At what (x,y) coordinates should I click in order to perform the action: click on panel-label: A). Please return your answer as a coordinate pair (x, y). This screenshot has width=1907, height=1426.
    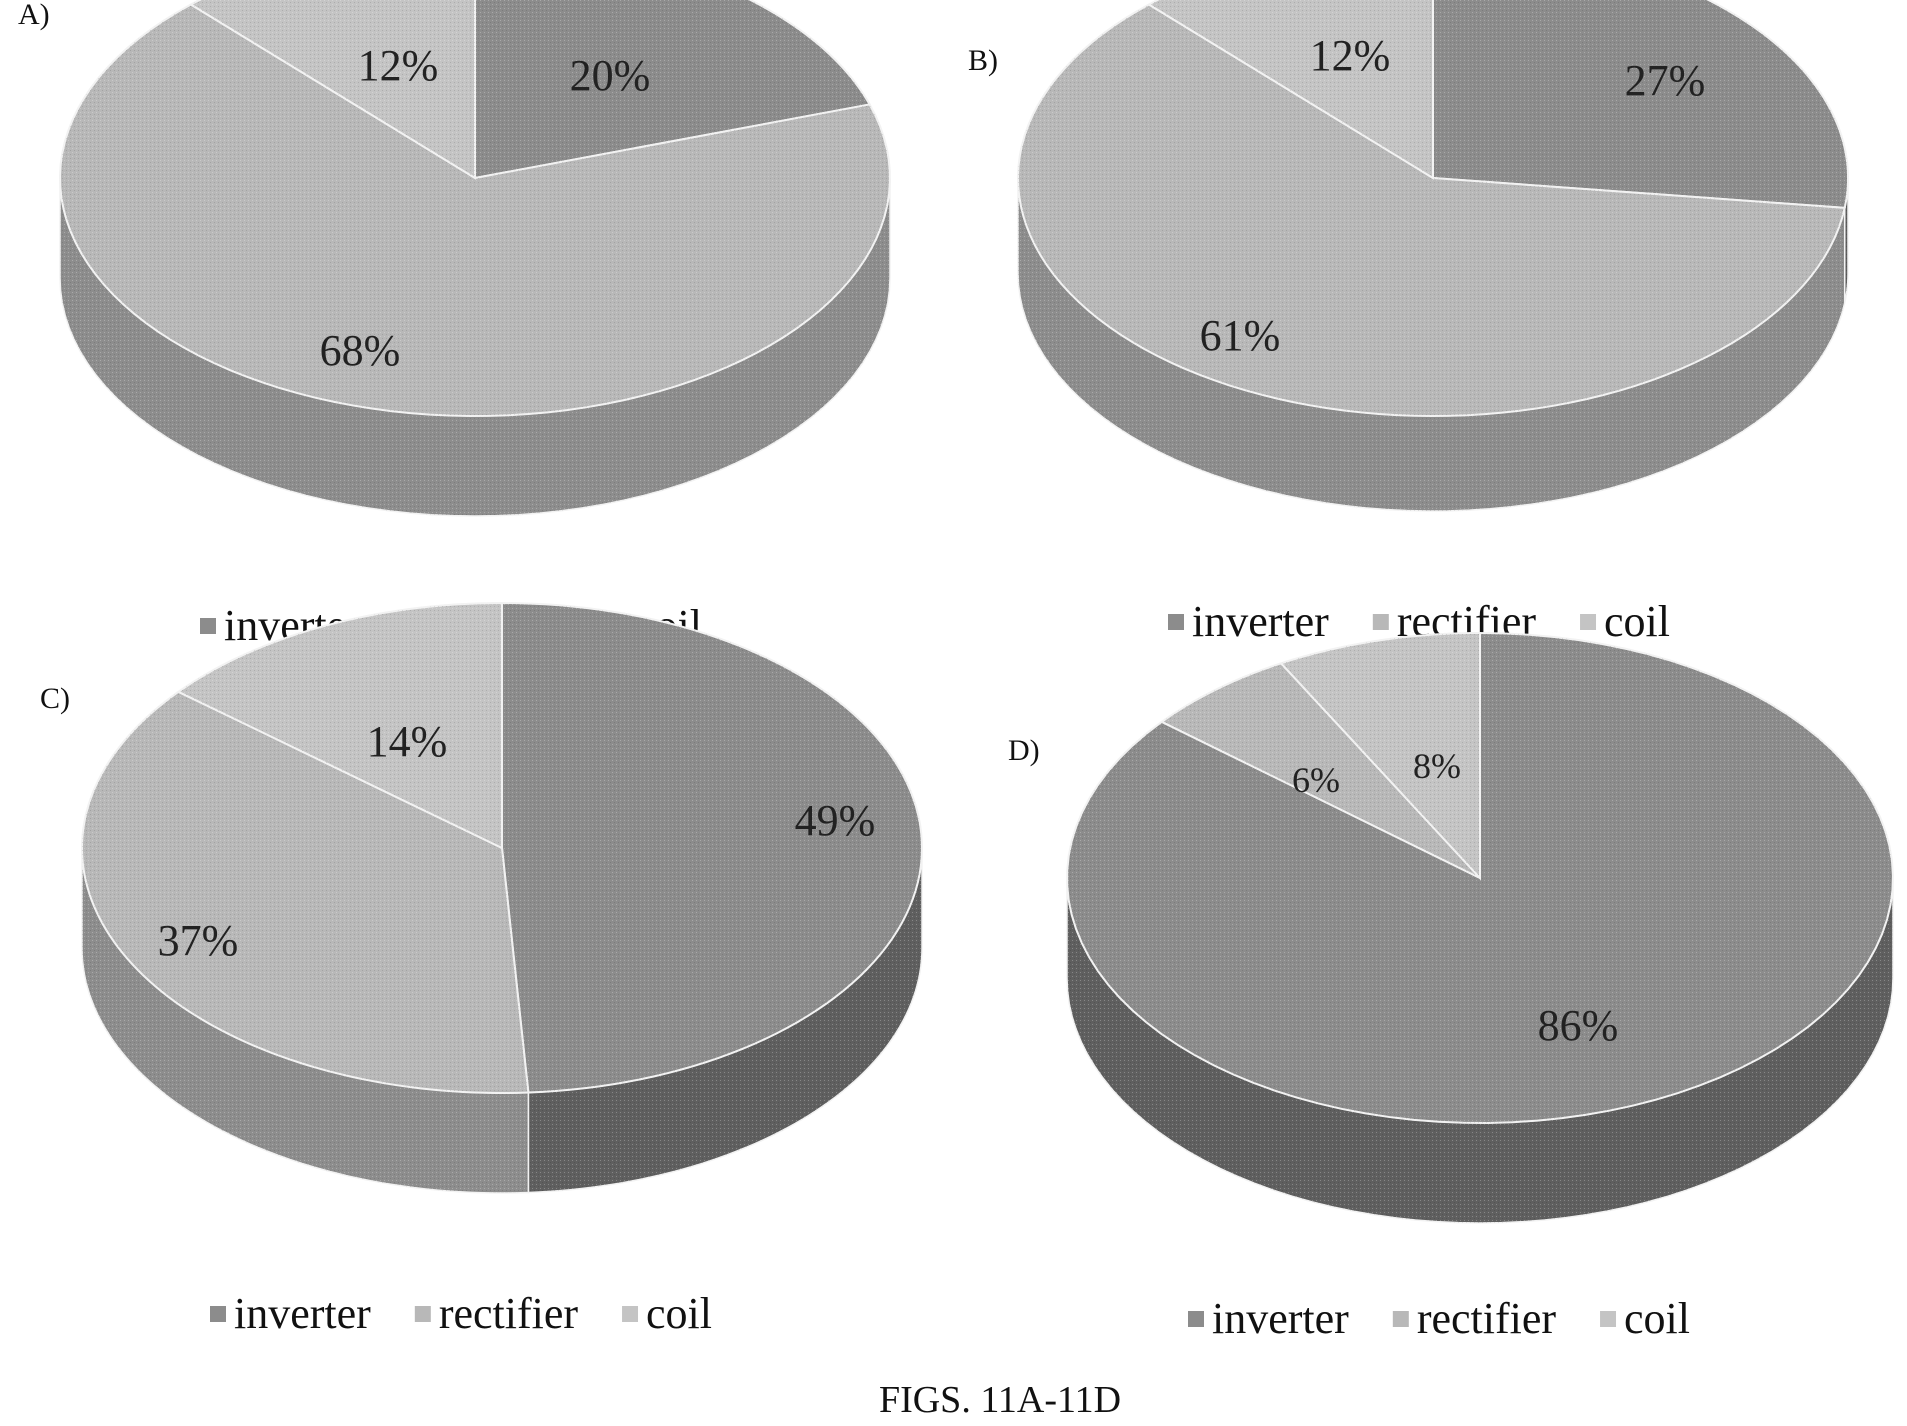
    Looking at the image, I should click on (34, 15).